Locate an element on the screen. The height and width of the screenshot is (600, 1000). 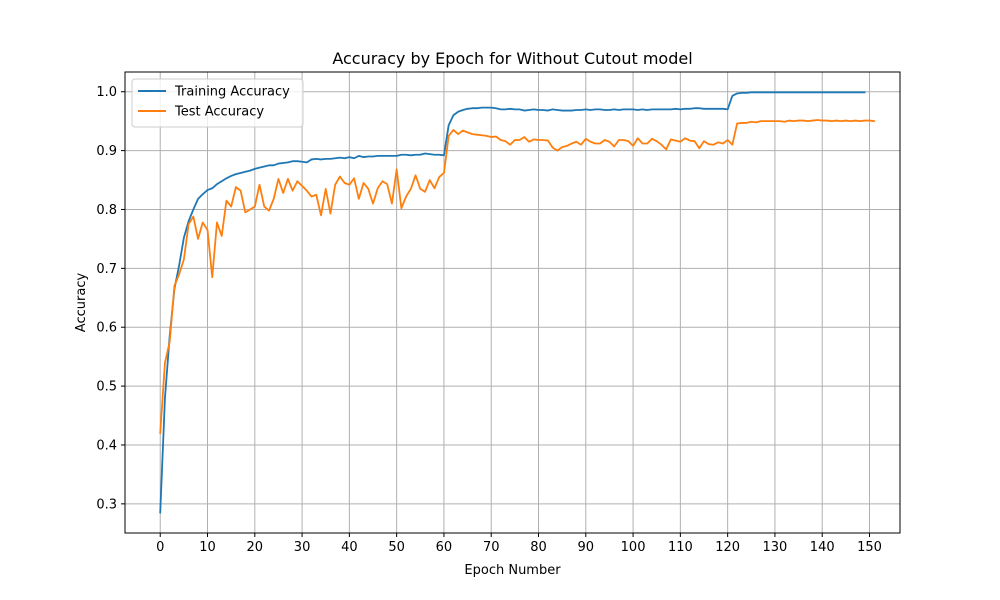
x-axis-ticks: 0 10 20 30 40 50 60 70 80 90 100 110 120 130 140 150 is located at coordinates (519, 544).